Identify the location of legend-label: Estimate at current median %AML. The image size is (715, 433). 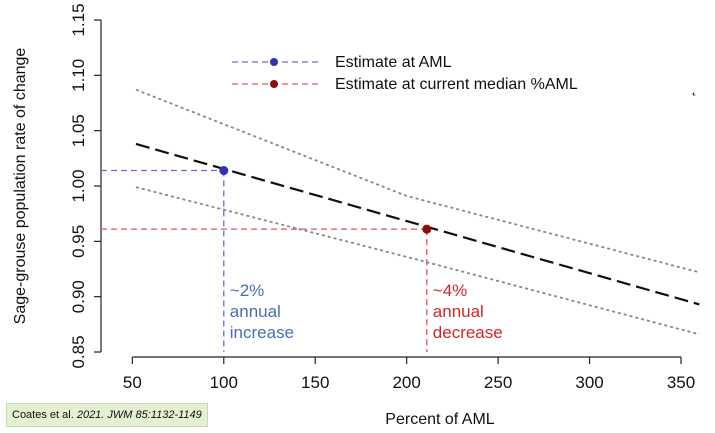
(456, 84).